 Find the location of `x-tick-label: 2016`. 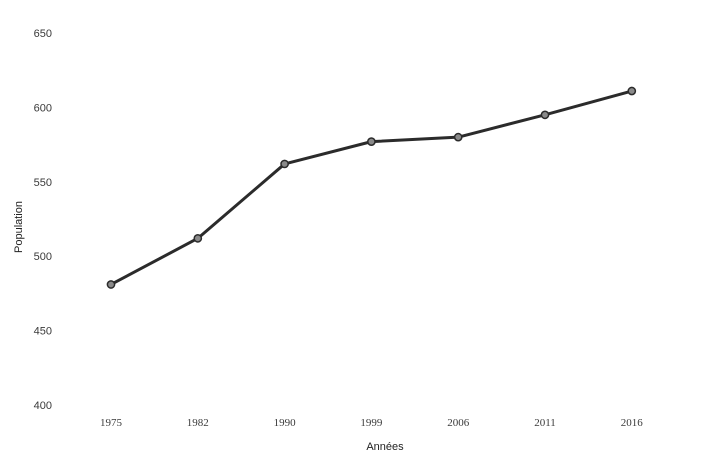

x-tick-label: 2016 is located at coordinates (632, 423).